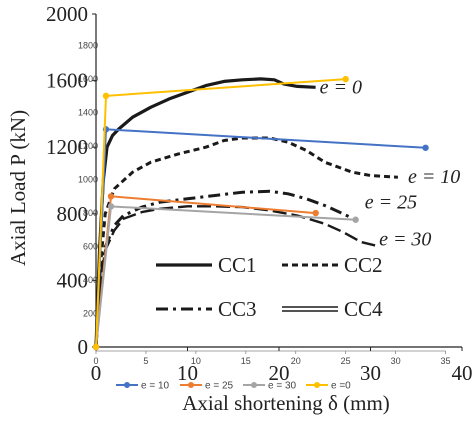 This screenshot has height=424, width=474. I want to click on legend-bottom-marker-ee30, so click(254, 385).